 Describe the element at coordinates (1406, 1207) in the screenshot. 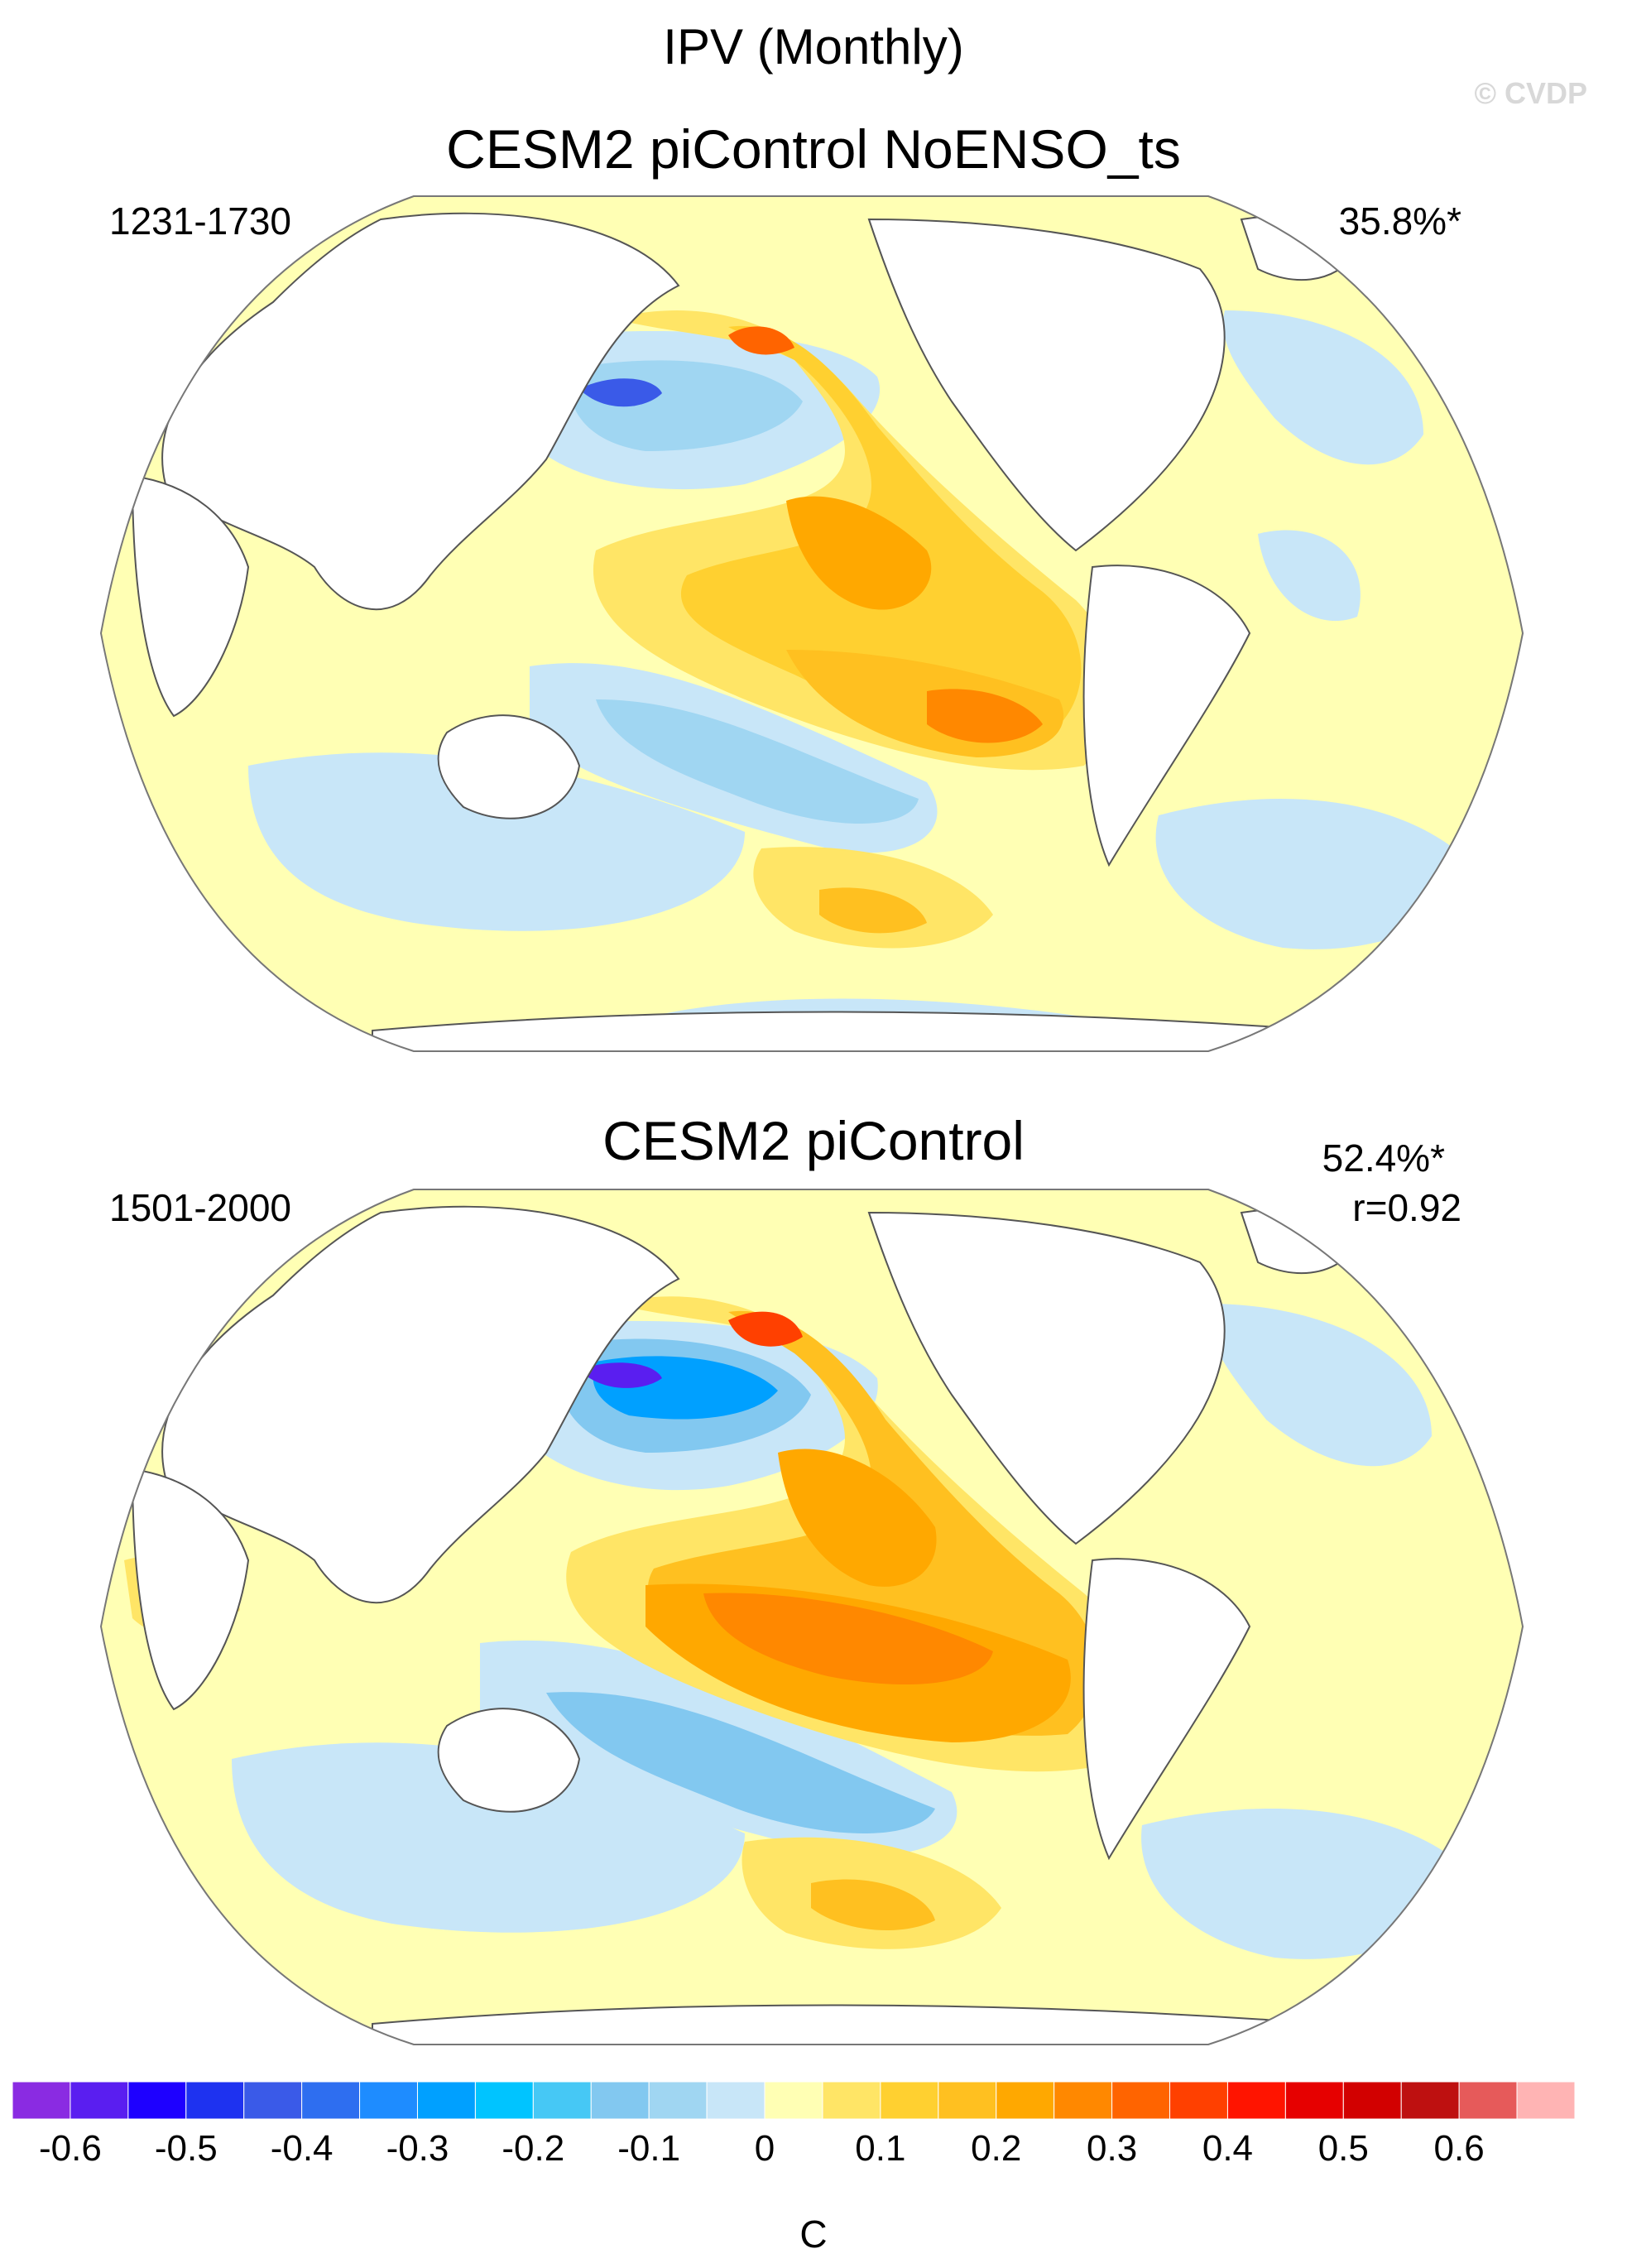

I see `panel-2-correlation: r=0.92` at that location.